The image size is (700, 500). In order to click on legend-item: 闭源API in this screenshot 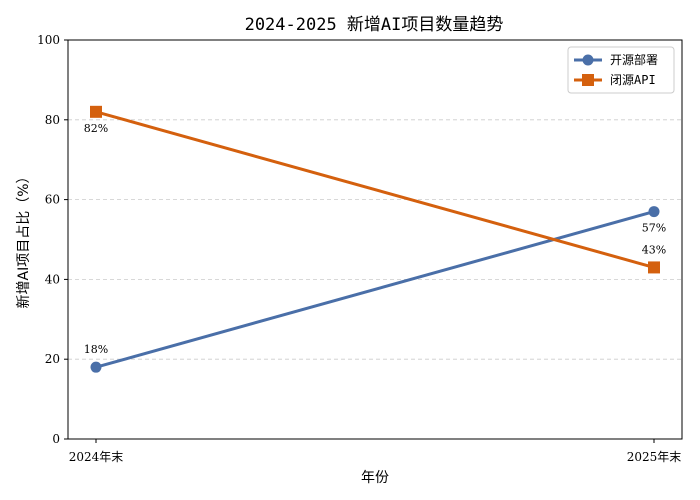, I will do `click(615, 80)`.